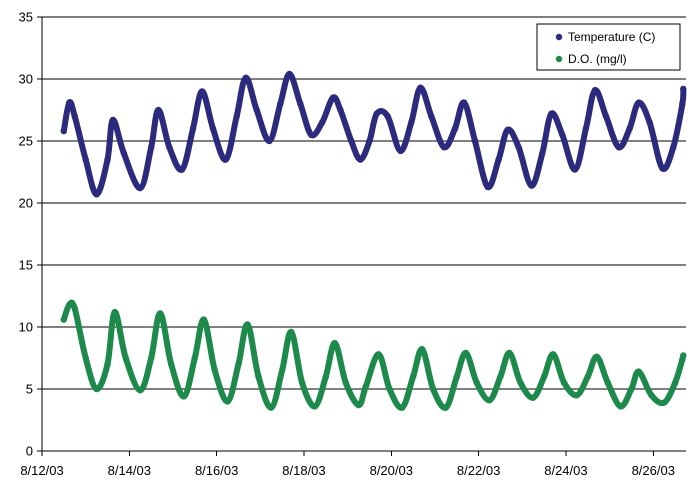  I want to click on legend-marker-do, so click(559, 59).